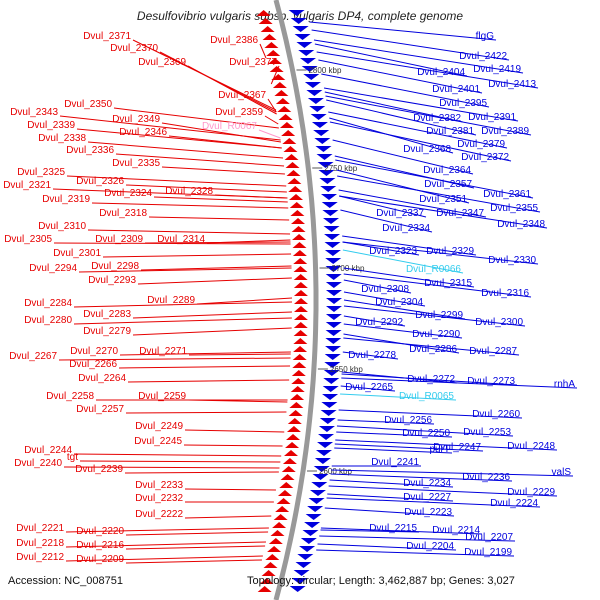  I want to click on gene-label: Dvul_2247, so click(457, 447).